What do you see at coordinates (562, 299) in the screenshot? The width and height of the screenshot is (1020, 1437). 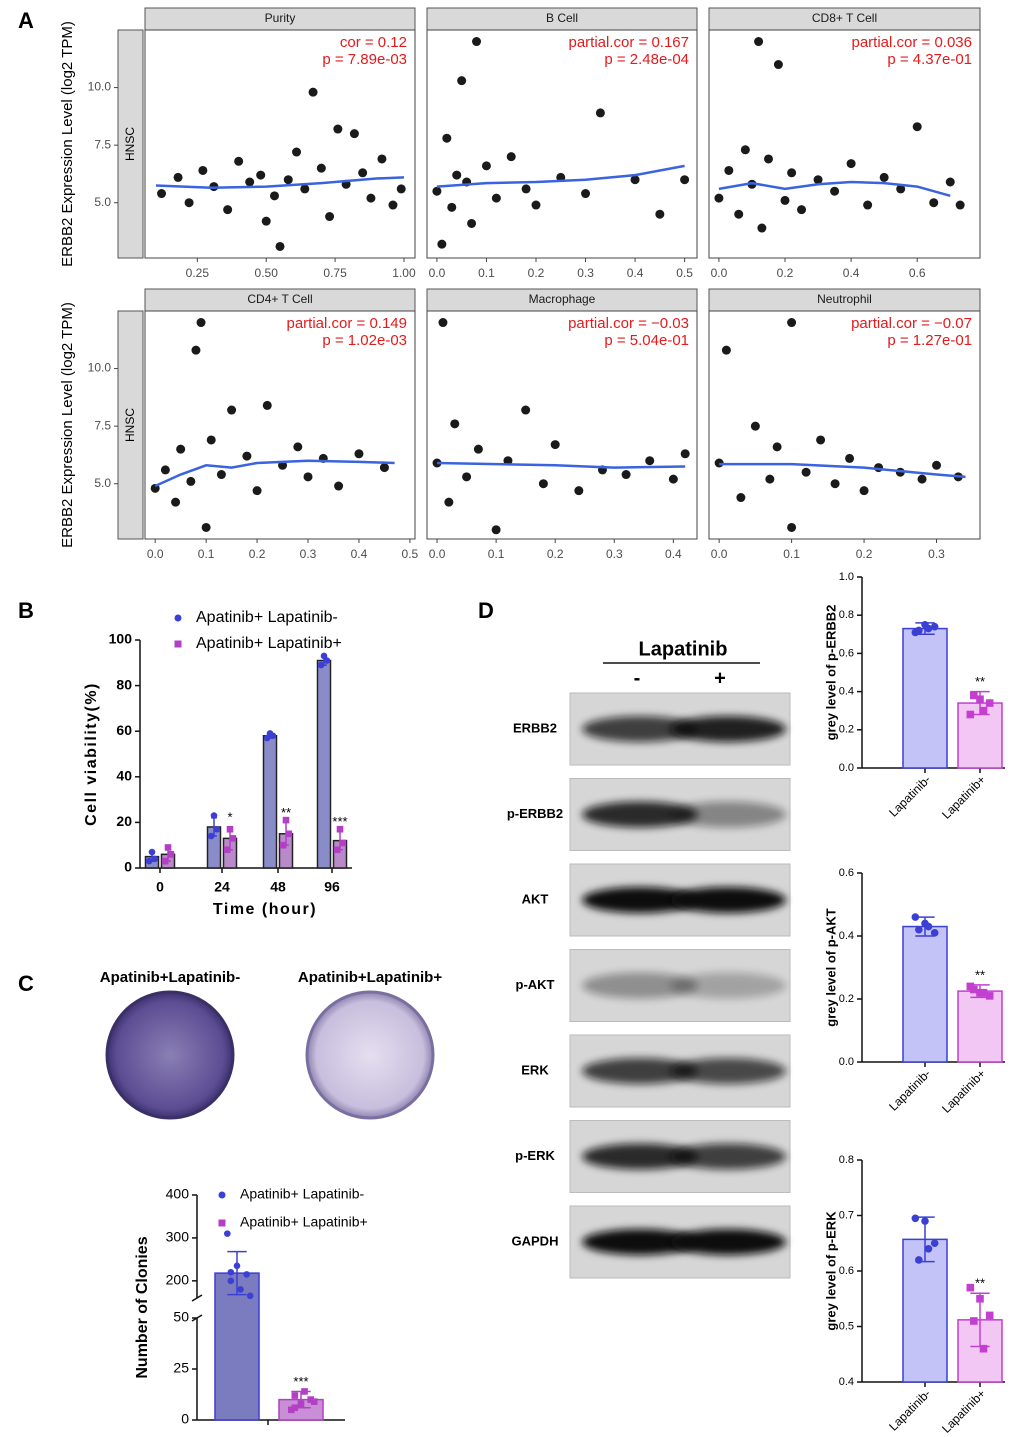 I see `facet-title: Macrophage` at bounding box center [562, 299].